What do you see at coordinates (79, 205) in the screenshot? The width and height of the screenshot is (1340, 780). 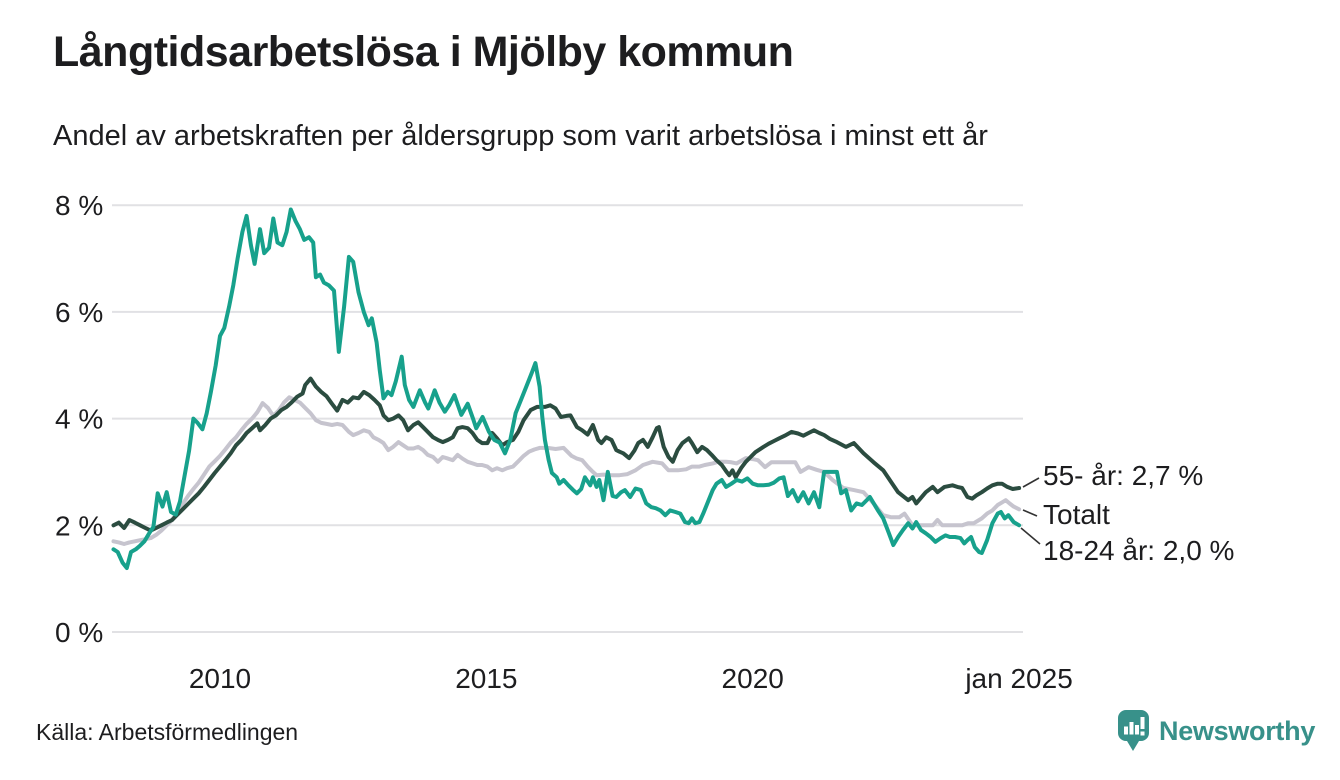 I see `y-tick-label: 8 %` at bounding box center [79, 205].